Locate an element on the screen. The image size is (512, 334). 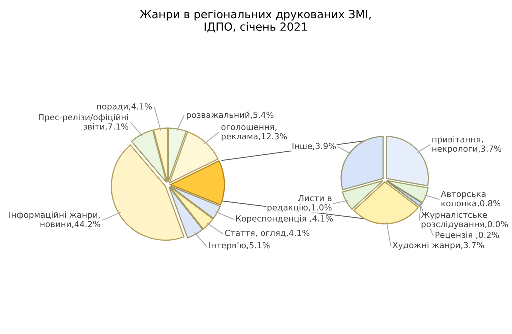
slice-label: Художні жанри,3.7% is located at coordinates (438, 246).